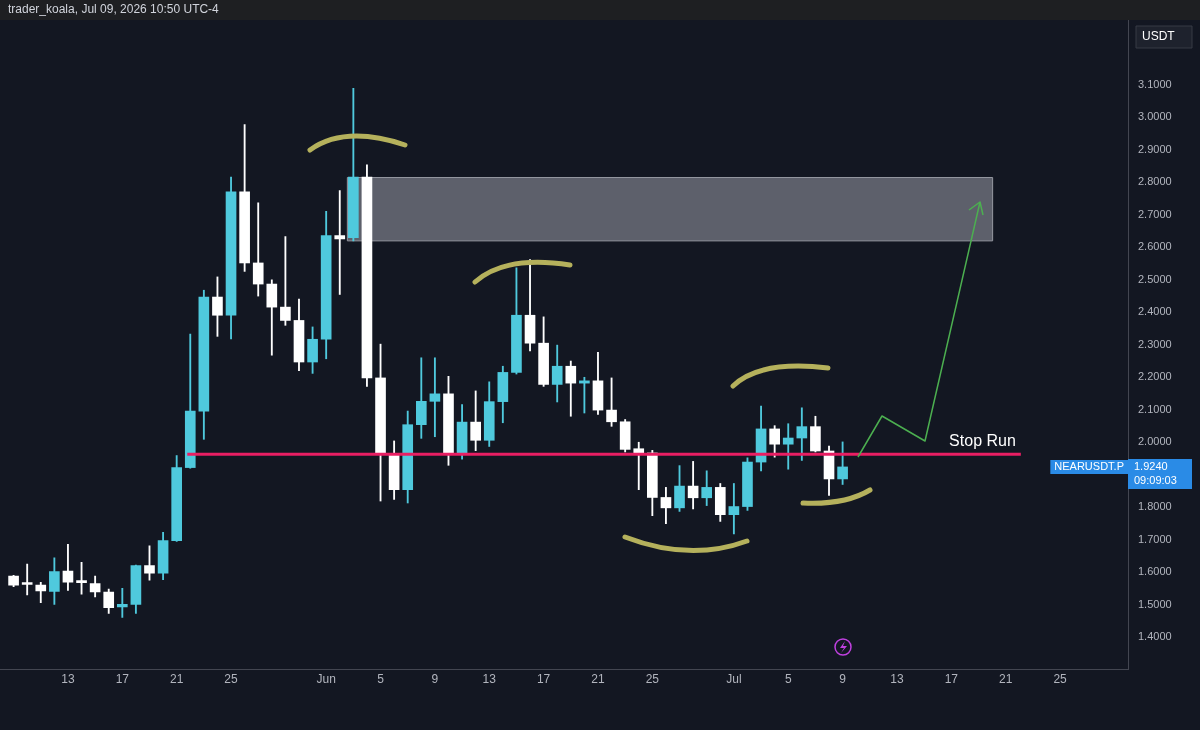  I want to click on y-tick-label: 2.2000, so click(1155, 376).